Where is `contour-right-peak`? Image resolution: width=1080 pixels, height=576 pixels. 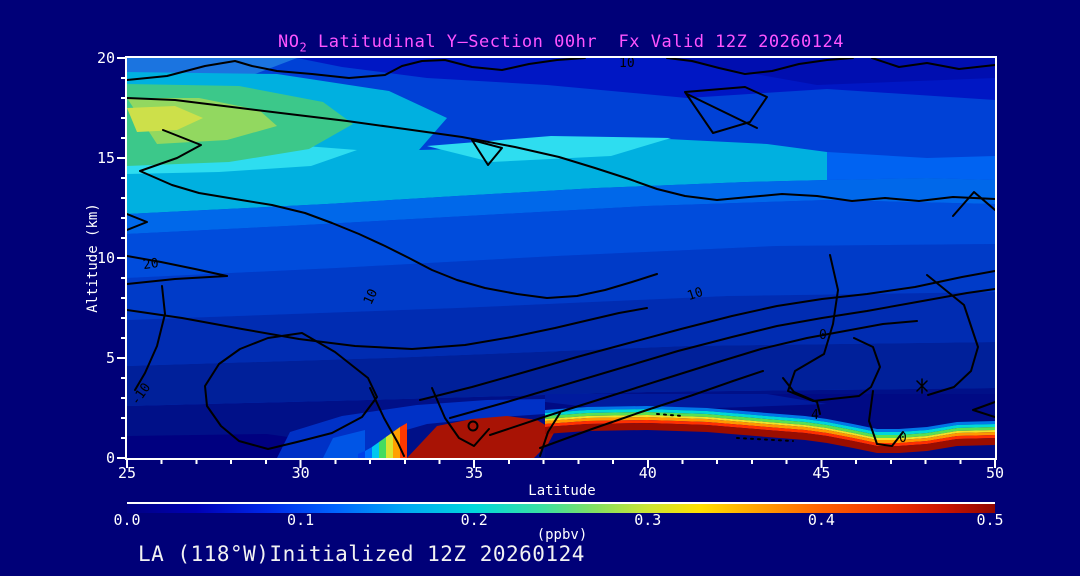 contour-right-peak is located at coordinates (973, 204).